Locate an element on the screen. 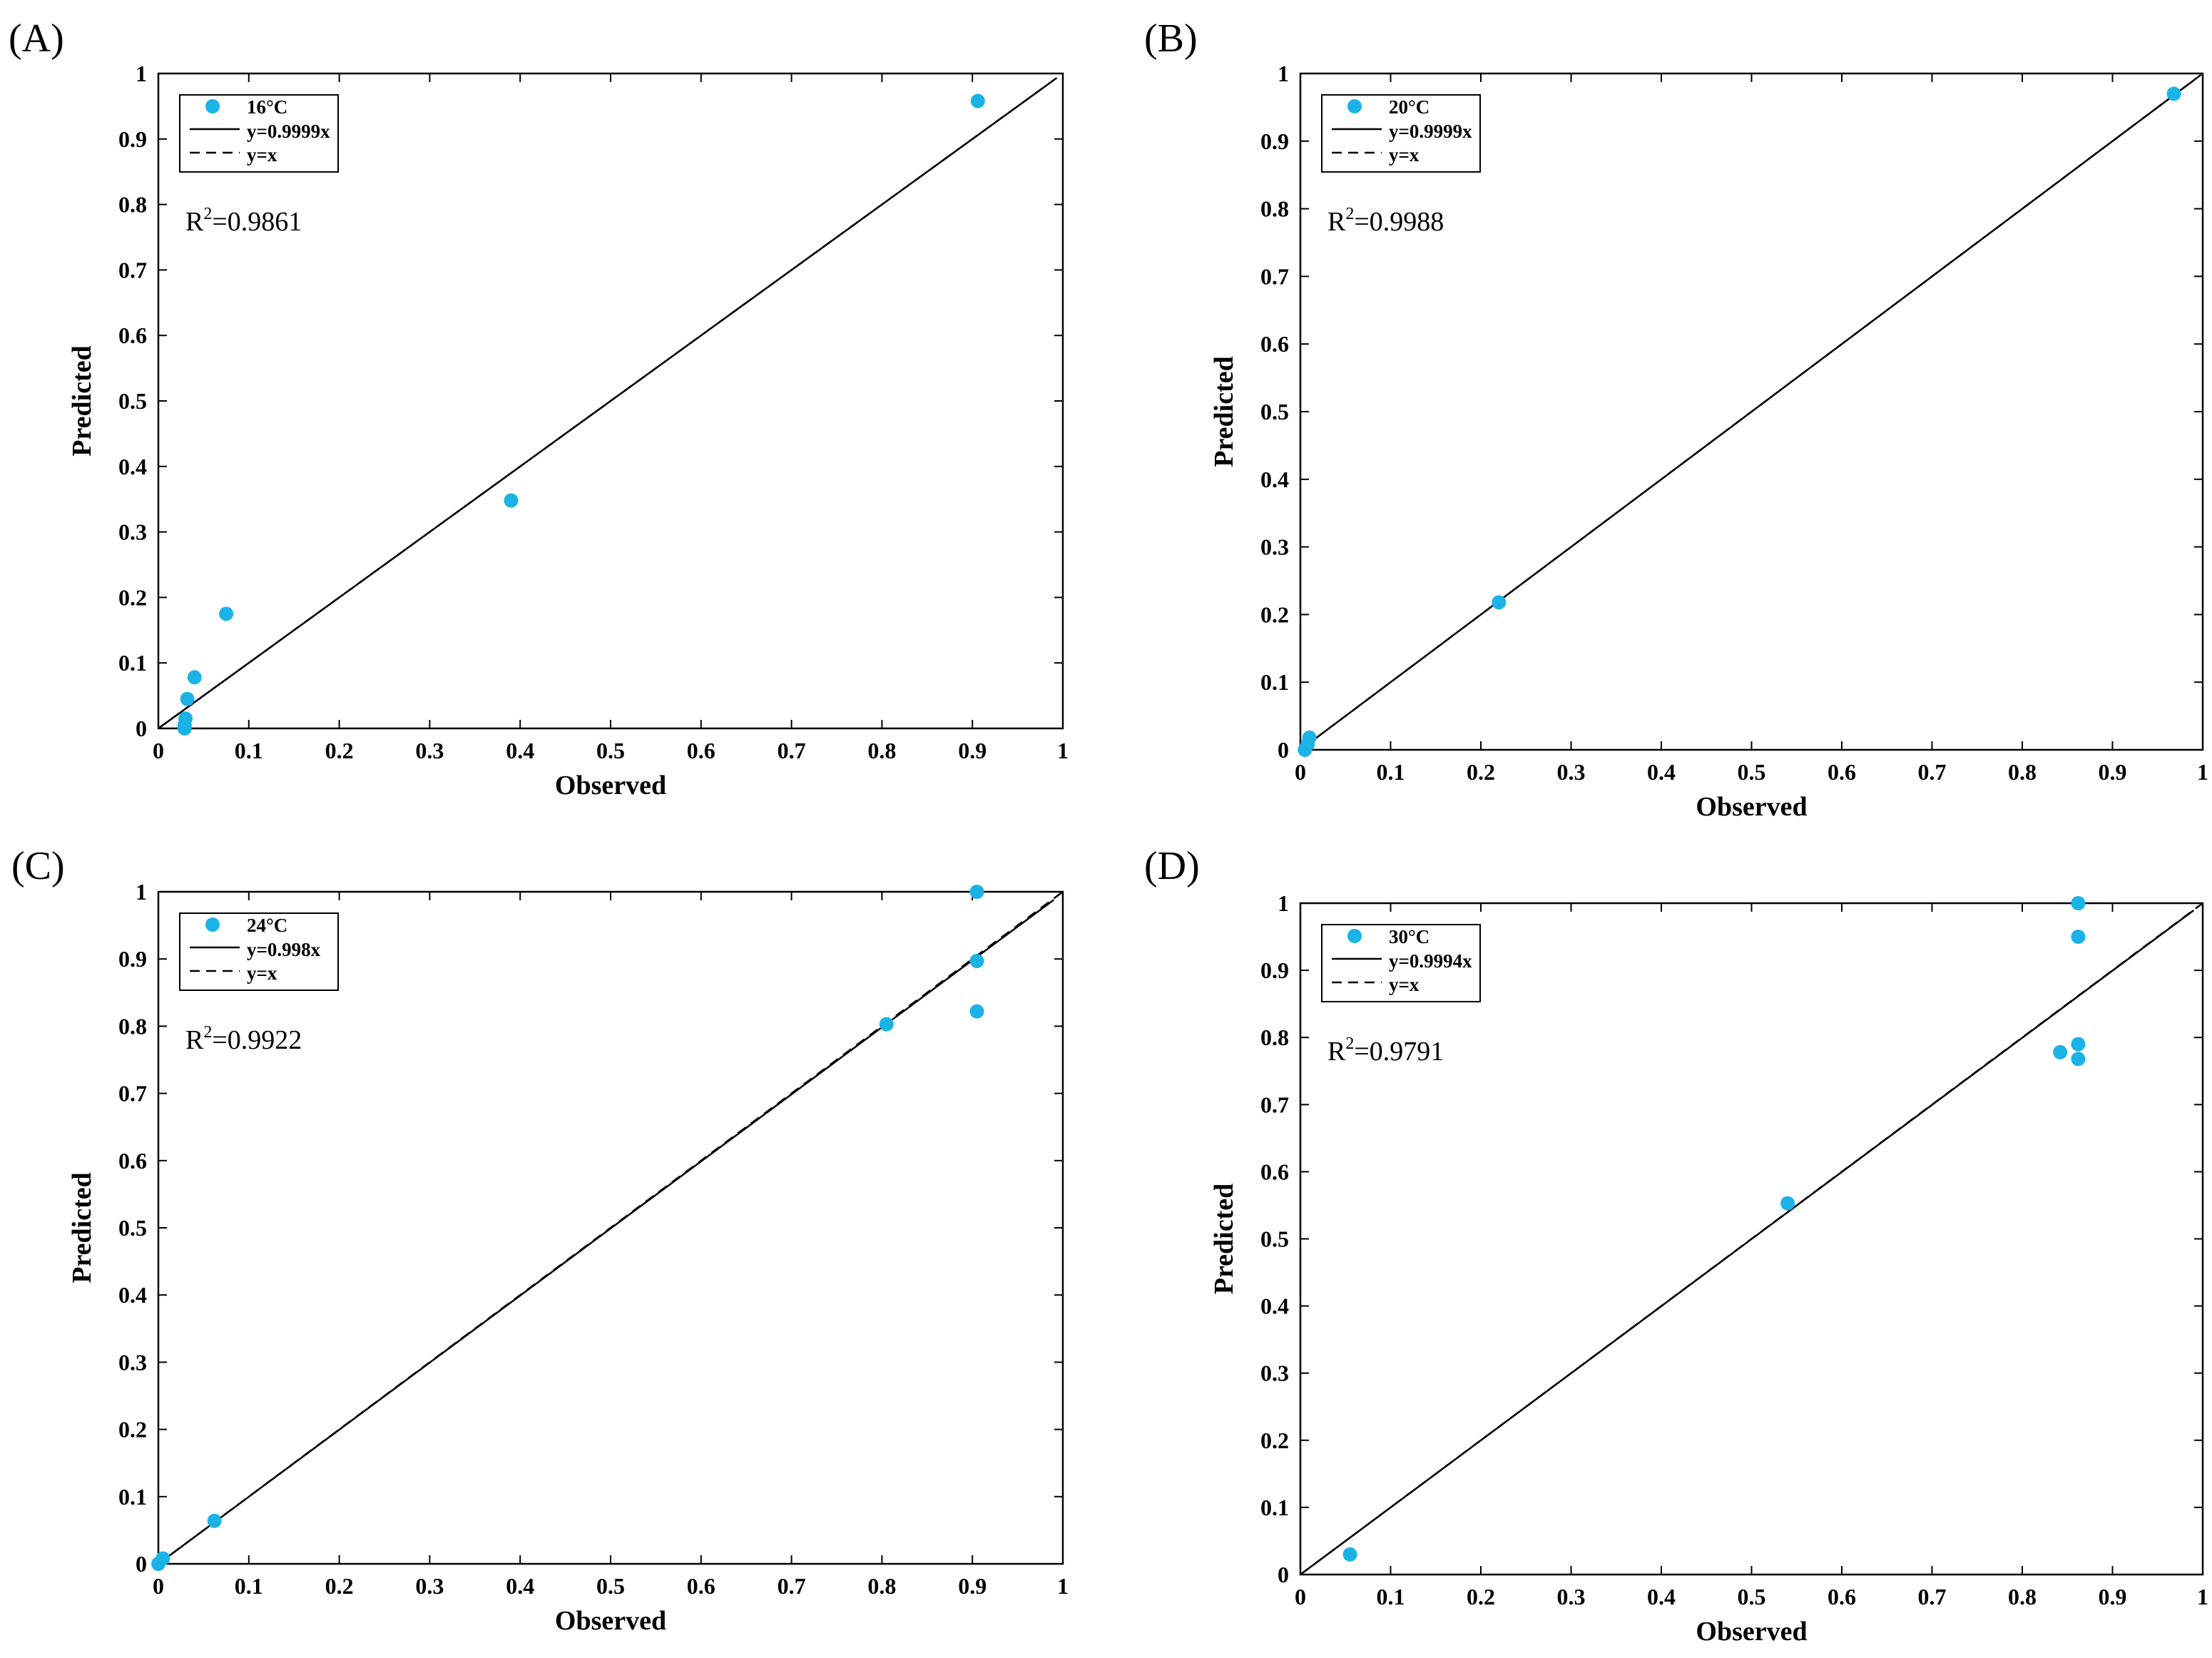 The height and width of the screenshot is (1658, 2212). panel-label: (D) is located at coordinates (1172, 866).